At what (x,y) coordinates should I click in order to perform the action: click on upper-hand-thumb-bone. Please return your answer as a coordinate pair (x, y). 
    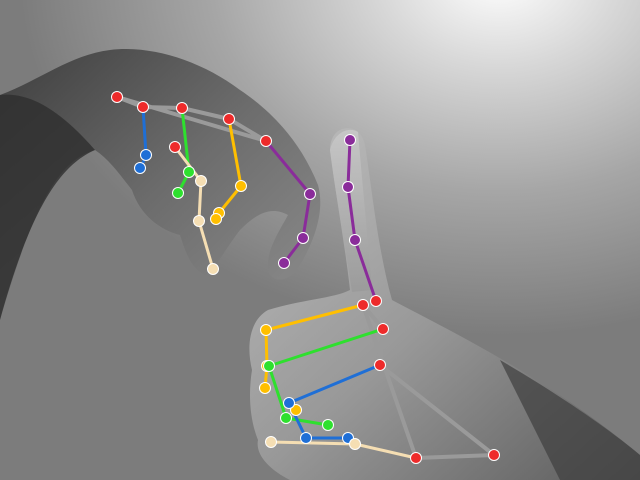
    Looking at the image, I should click on (194, 208).